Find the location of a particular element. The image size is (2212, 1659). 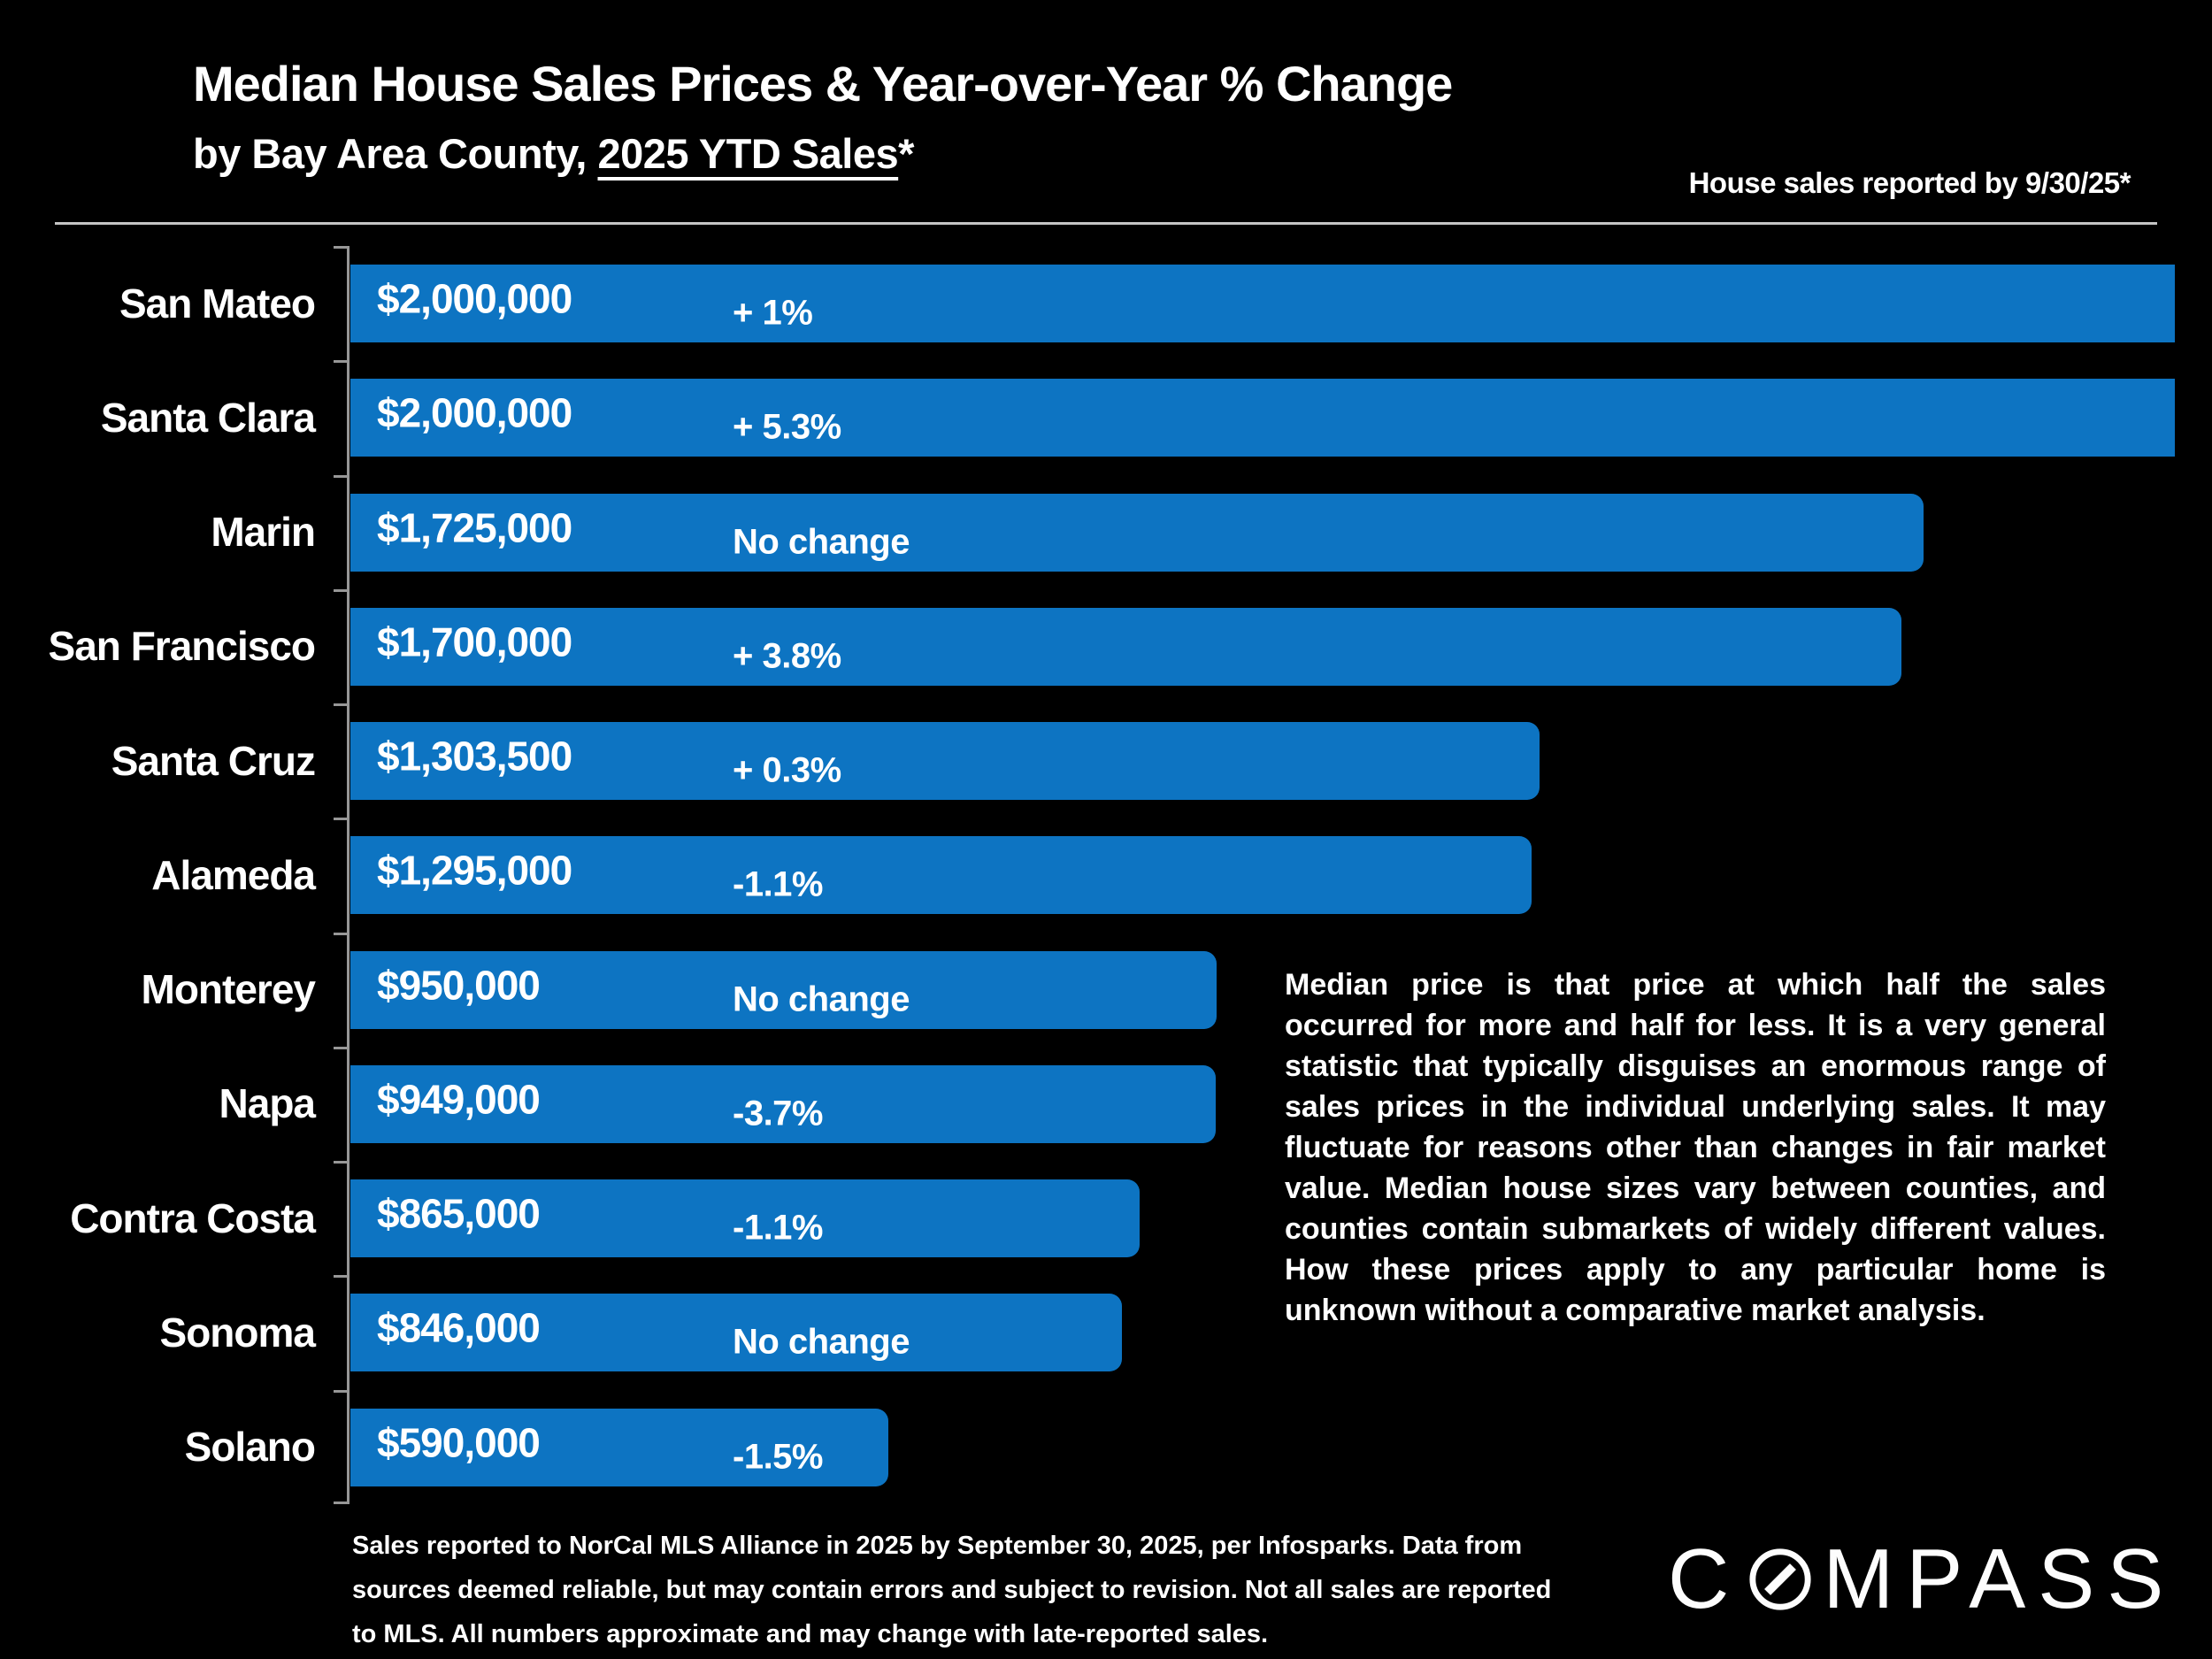

county-label: Contra Costa is located at coordinates (193, 1218).